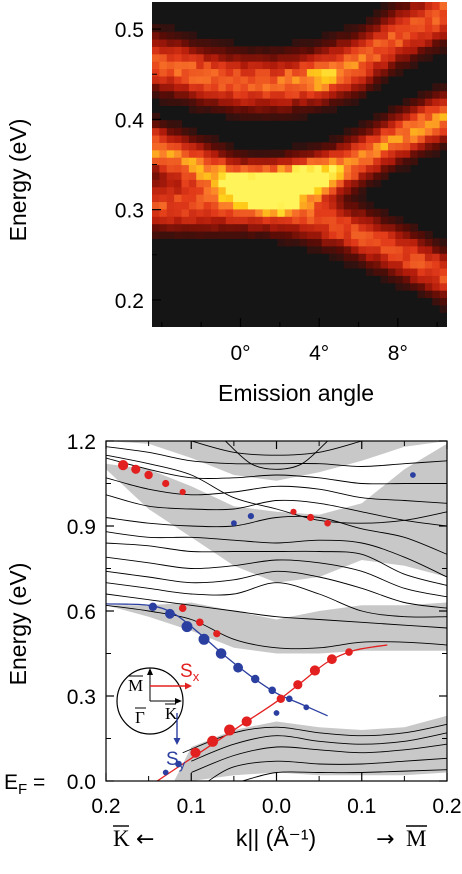 The height and width of the screenshot is (874, 462). I want to click on x-axis-label-group: K ← k|| (Å⁻¹) → M, so click(270, 838).